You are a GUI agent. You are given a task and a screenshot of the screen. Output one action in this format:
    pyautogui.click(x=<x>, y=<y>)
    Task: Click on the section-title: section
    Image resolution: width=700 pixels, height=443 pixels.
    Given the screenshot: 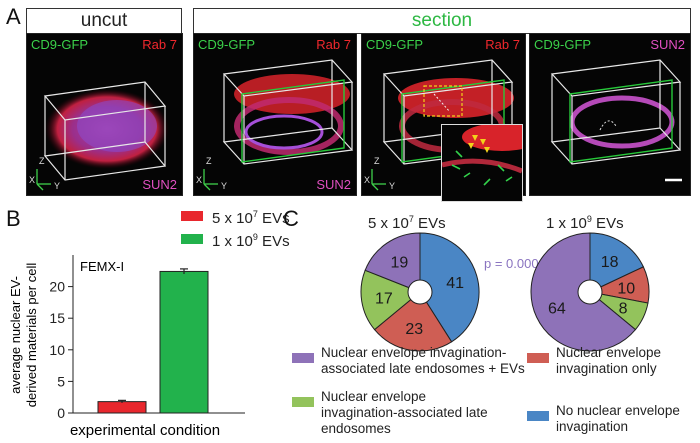 What is the action you would take?
    pyautogui.click(x=442, y=20)
    